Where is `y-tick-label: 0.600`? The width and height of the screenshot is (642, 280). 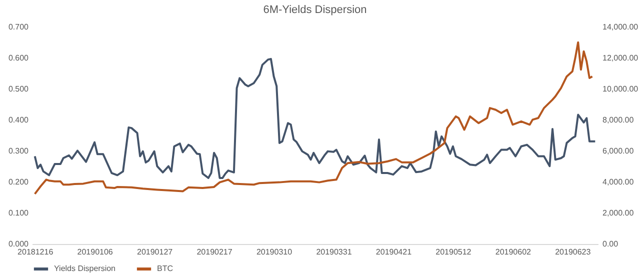
y-tick-label: 0.600 is located at coordinates (19, 58).